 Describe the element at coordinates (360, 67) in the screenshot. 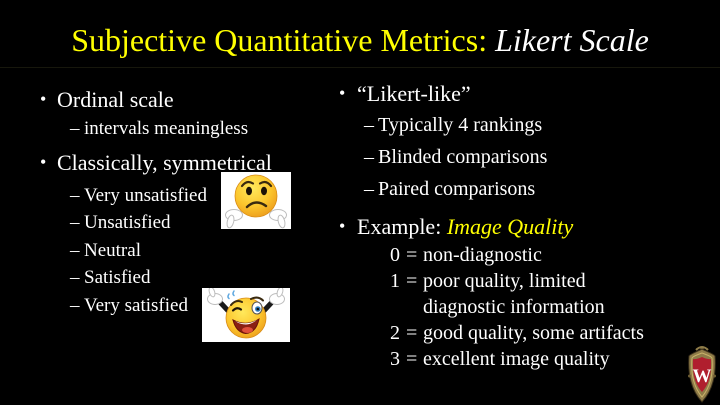

I see `title-divider` at that location.